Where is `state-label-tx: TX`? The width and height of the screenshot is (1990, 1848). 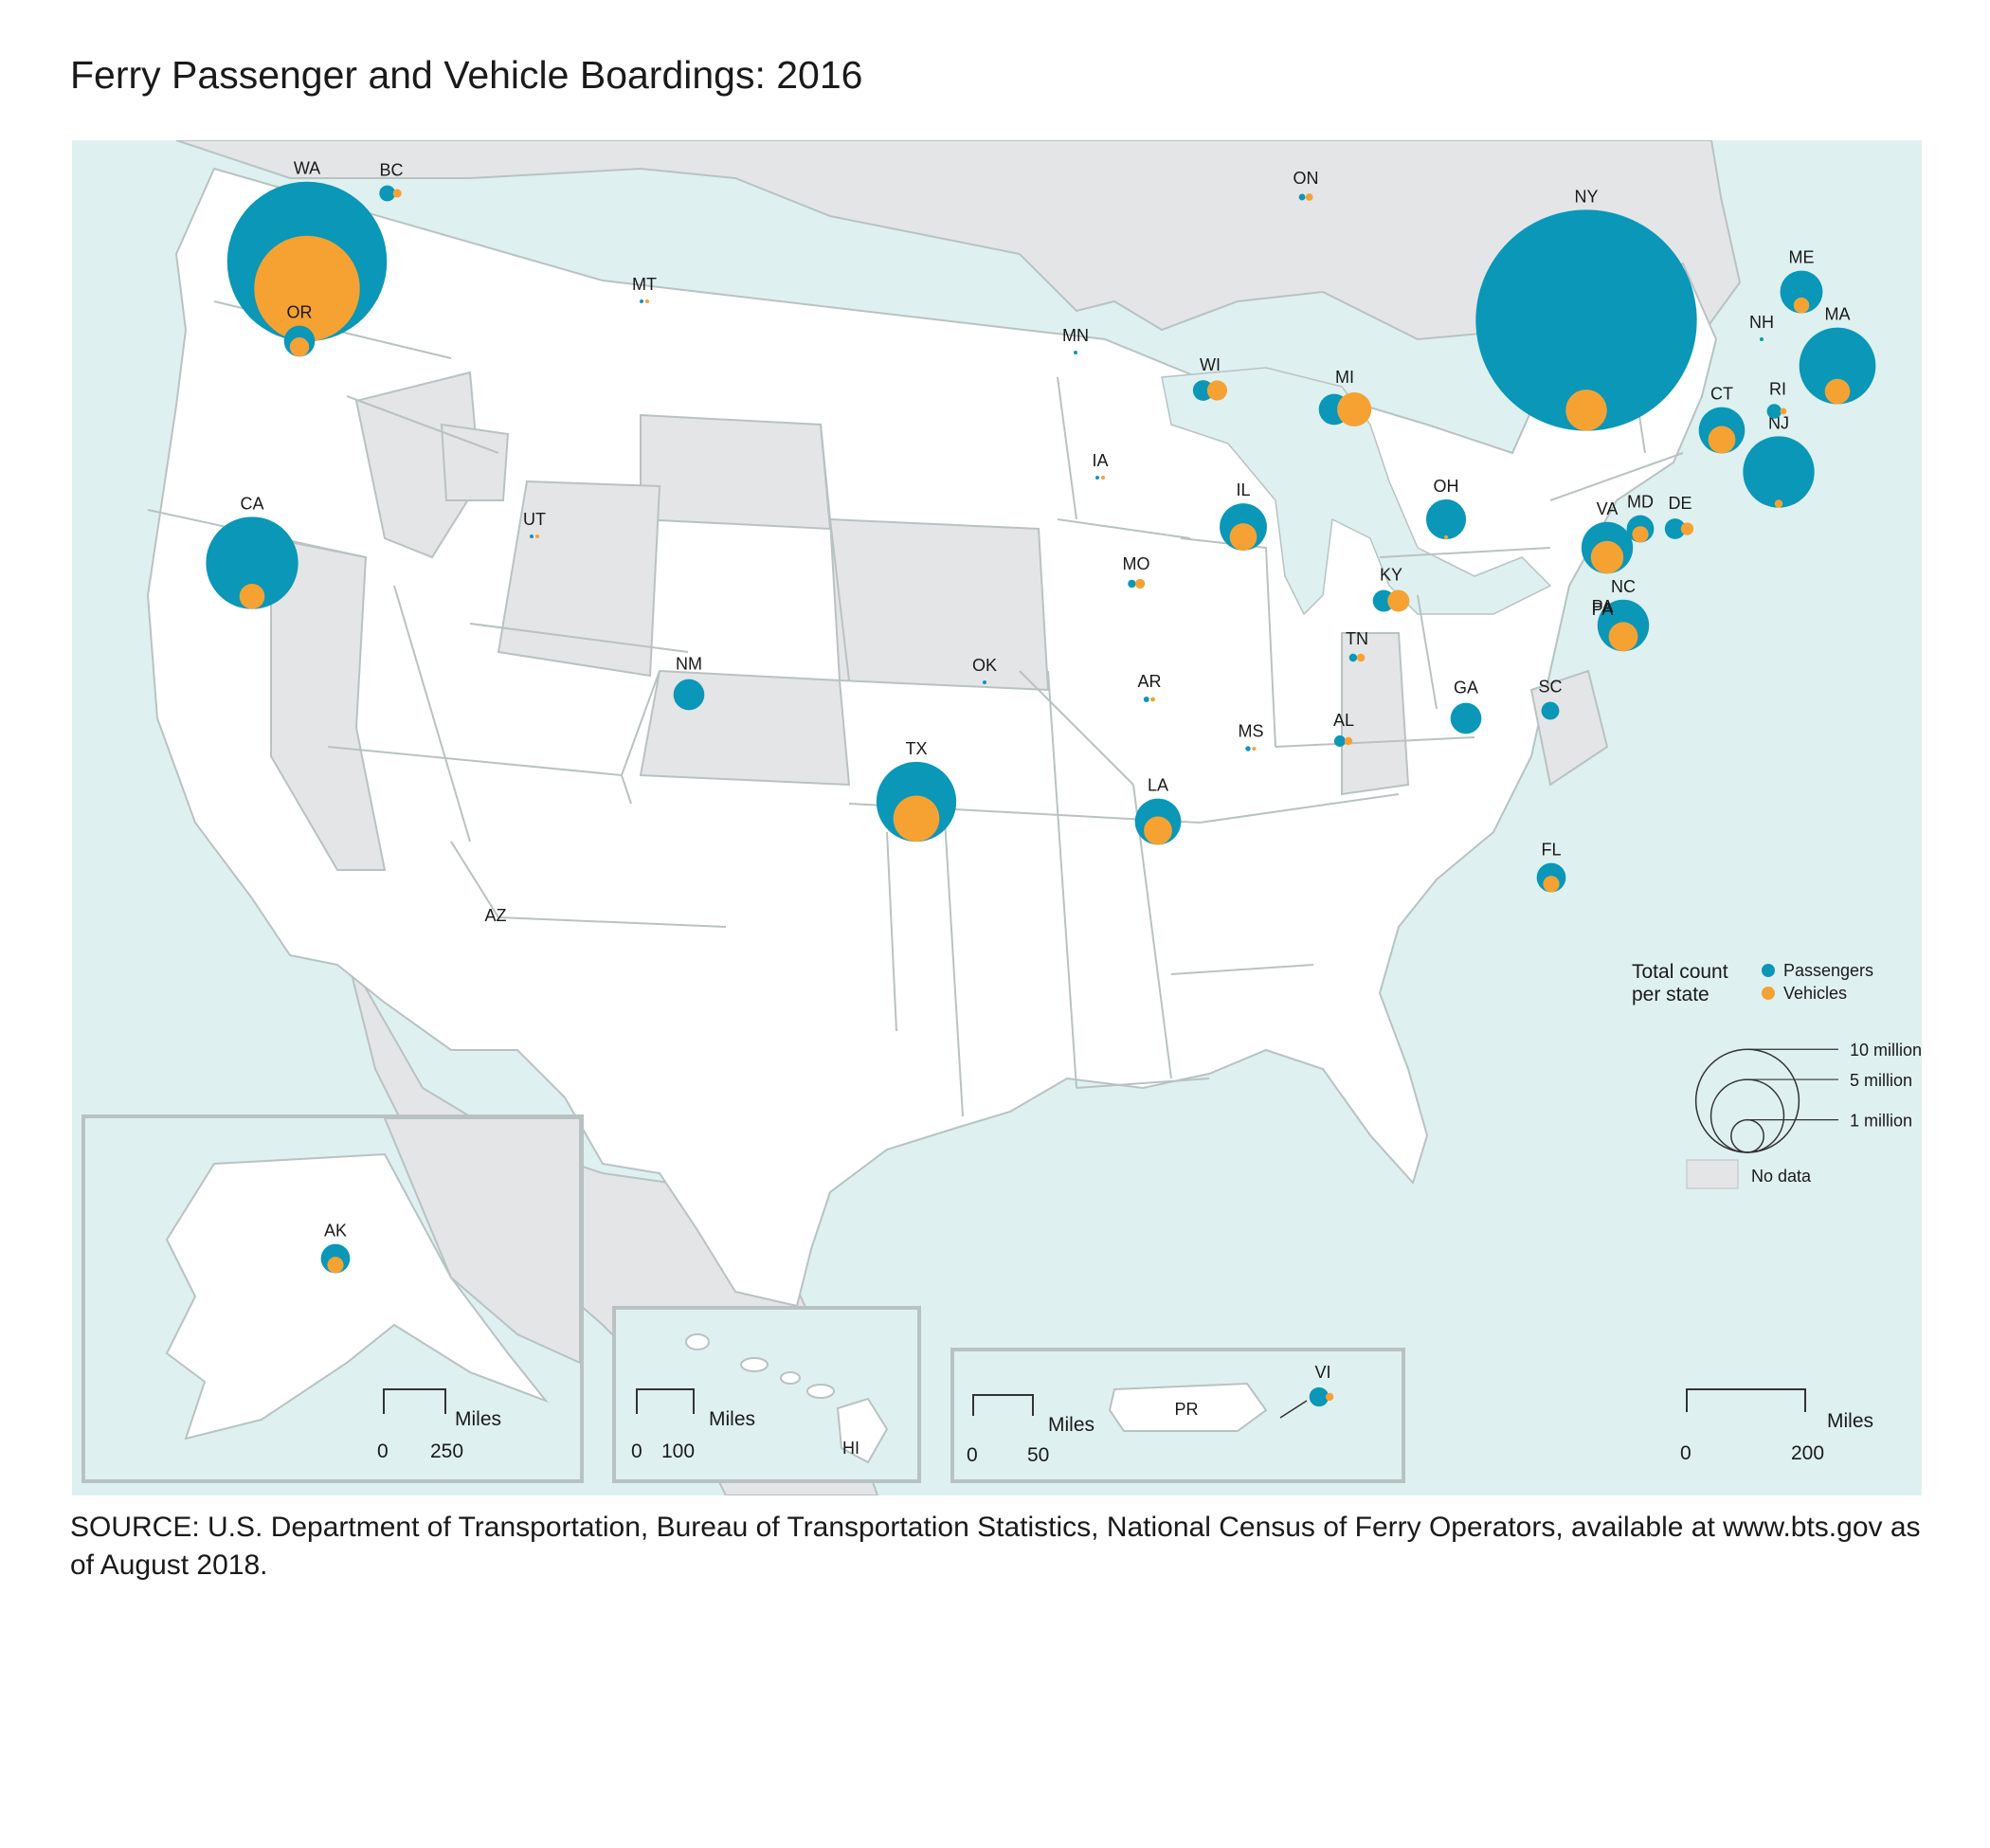
state-label-tx: TX is located at coordinates (916, 749).